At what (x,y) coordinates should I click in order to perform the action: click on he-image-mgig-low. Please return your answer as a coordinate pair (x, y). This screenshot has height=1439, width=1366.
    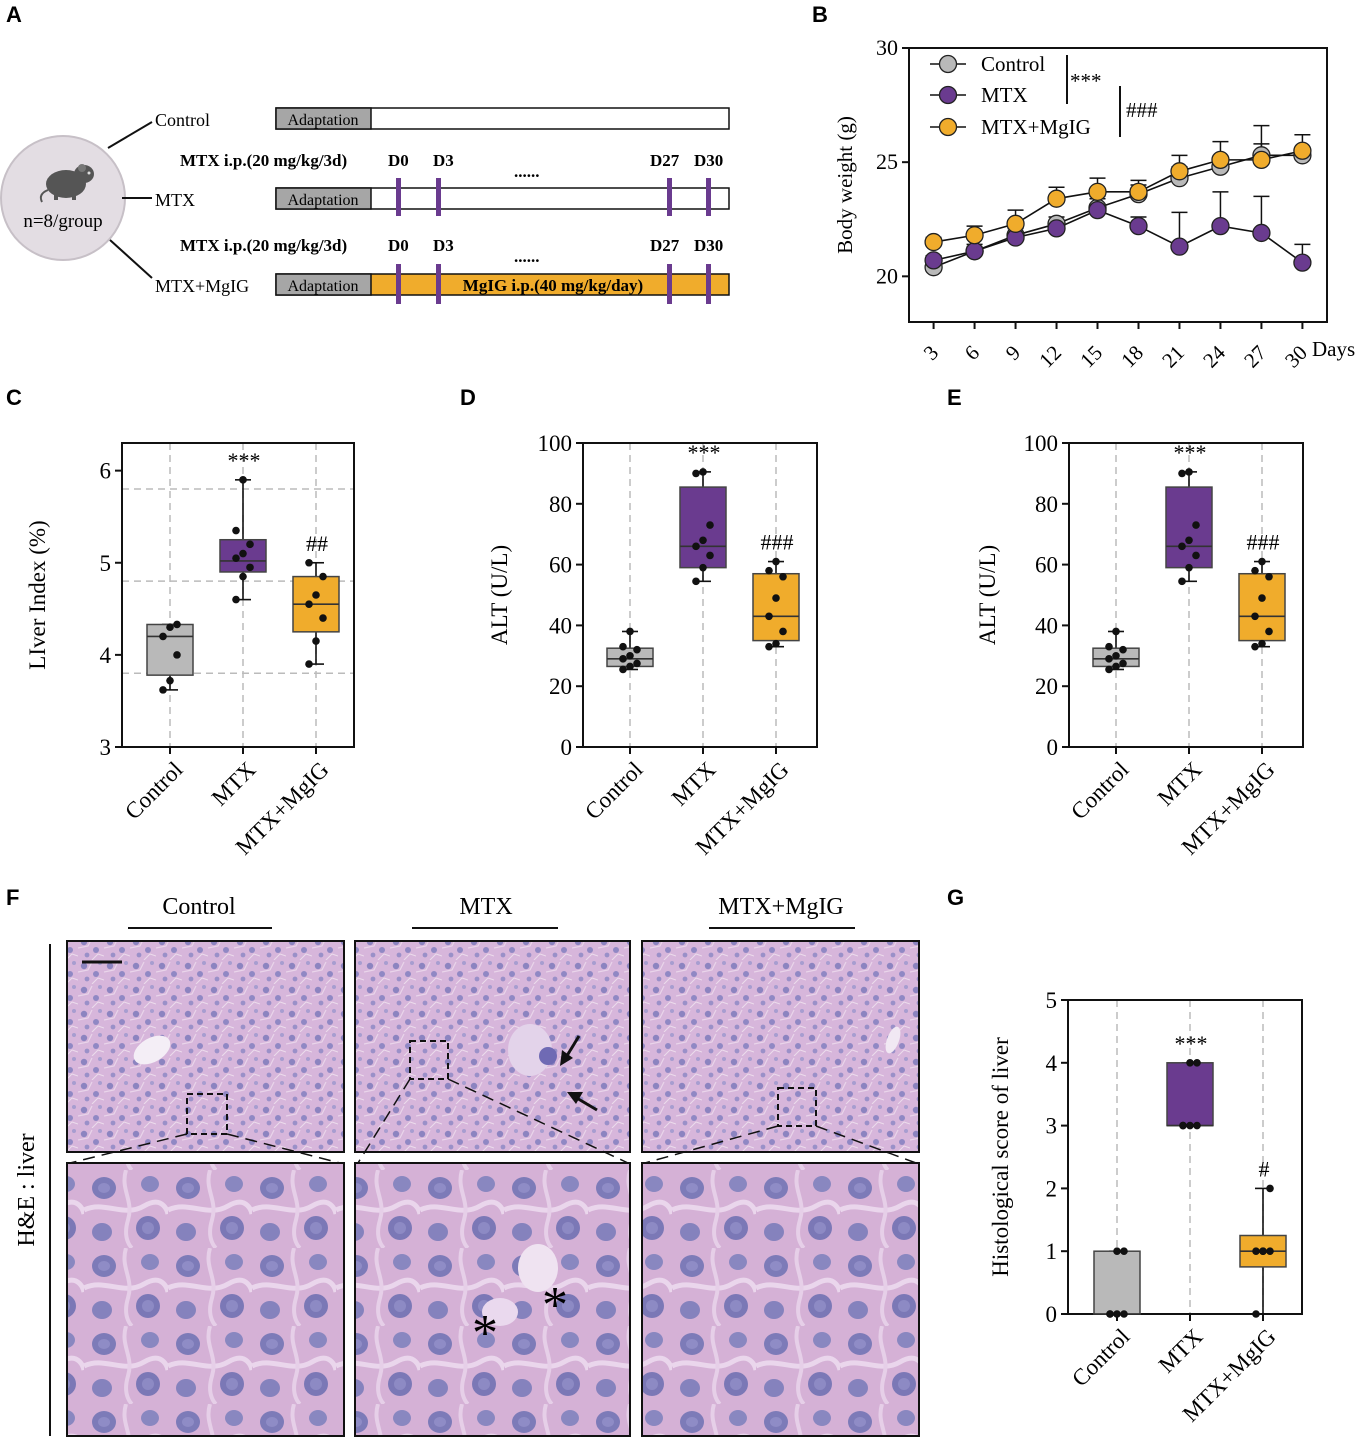
    Looking at the image, I should click on (780, 1046).